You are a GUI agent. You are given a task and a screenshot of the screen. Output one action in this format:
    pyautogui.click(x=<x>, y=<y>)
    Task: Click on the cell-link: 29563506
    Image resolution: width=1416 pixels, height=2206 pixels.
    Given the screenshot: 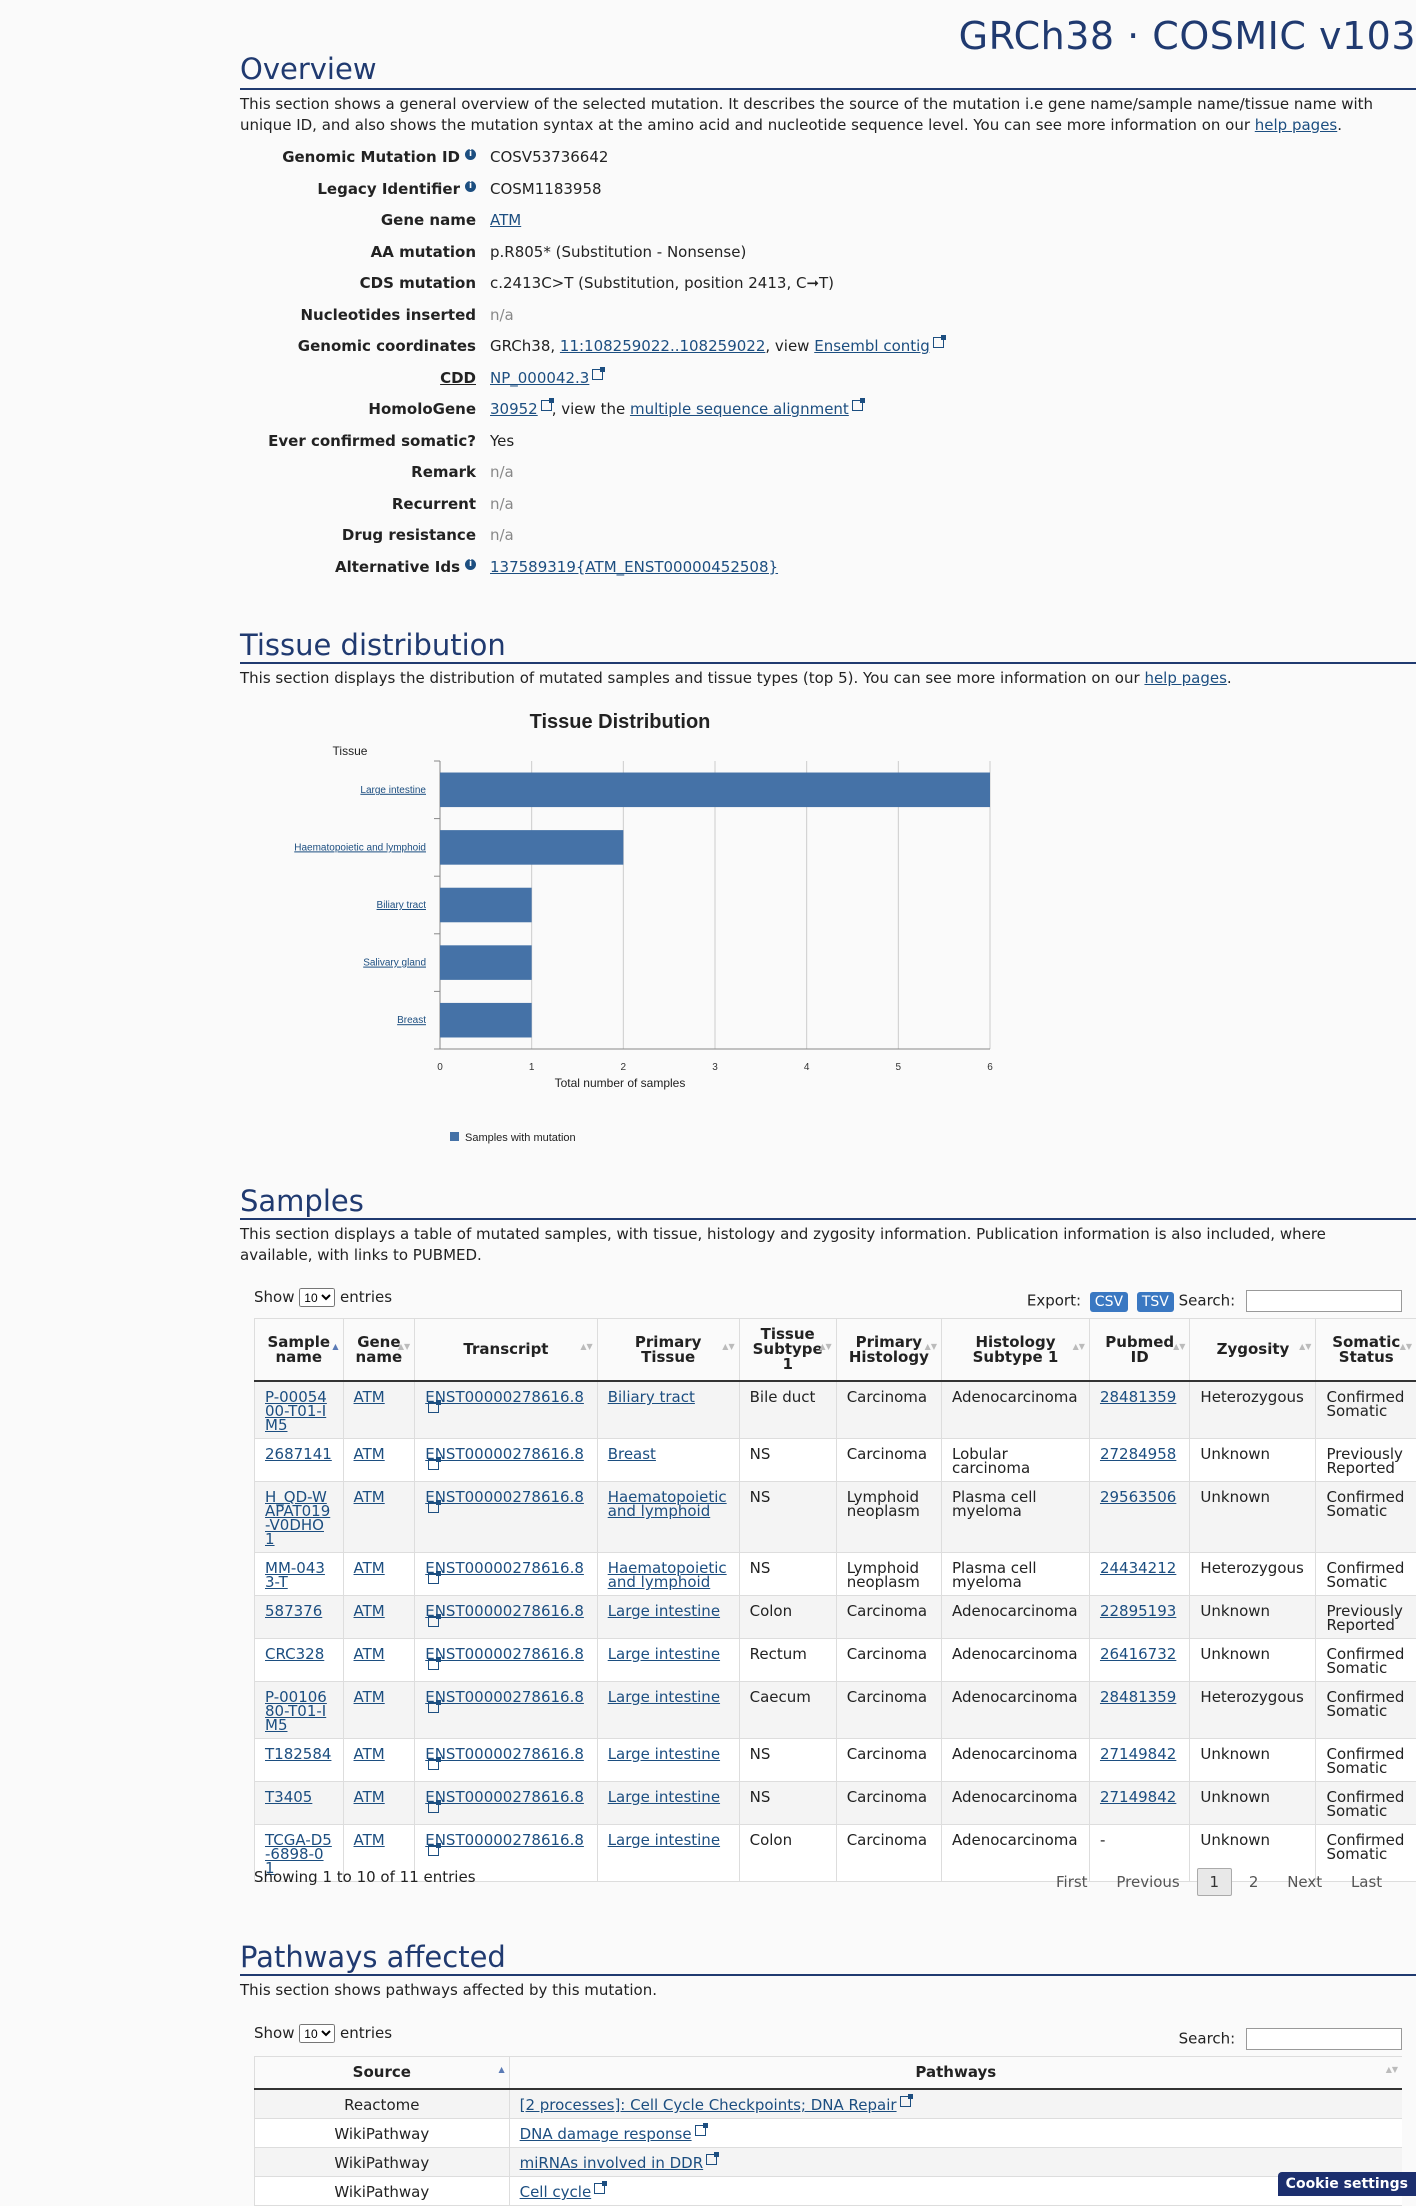 What is the action you would take?
    pyautogui.click(x=1138, y=1497)
    